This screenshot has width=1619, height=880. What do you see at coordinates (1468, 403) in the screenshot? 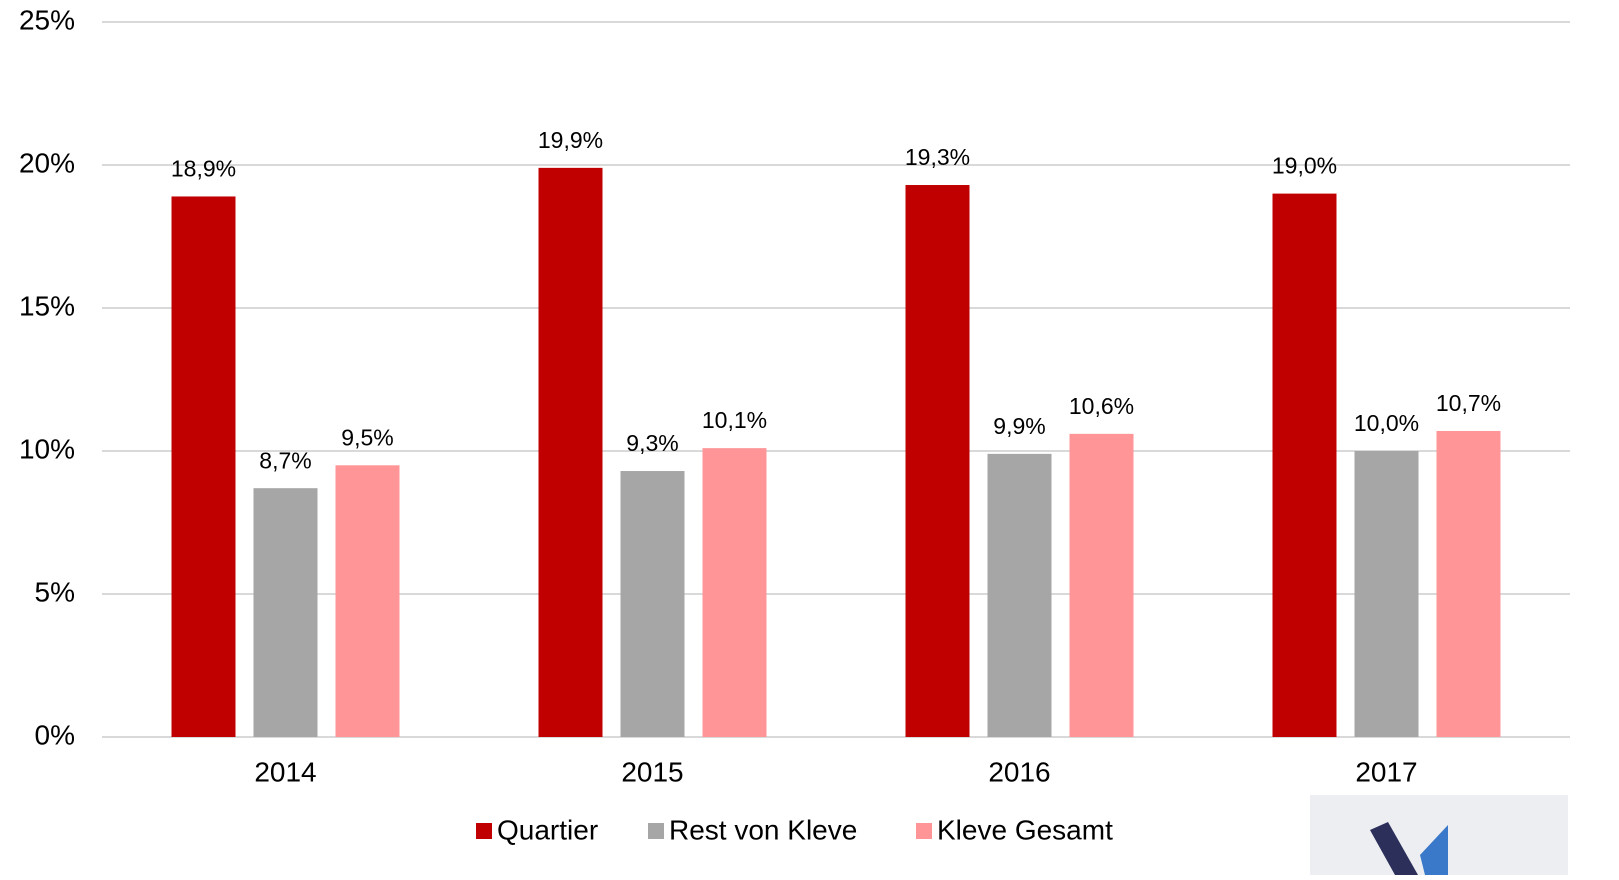
I see `data-label: 10,7%` at bounding box center [1468, 403].